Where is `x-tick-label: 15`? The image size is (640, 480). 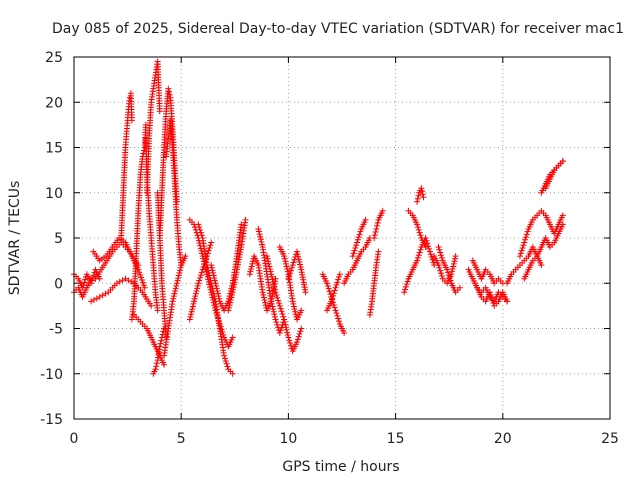 x-tick-label: 15 is located at coordinates (396, 439).